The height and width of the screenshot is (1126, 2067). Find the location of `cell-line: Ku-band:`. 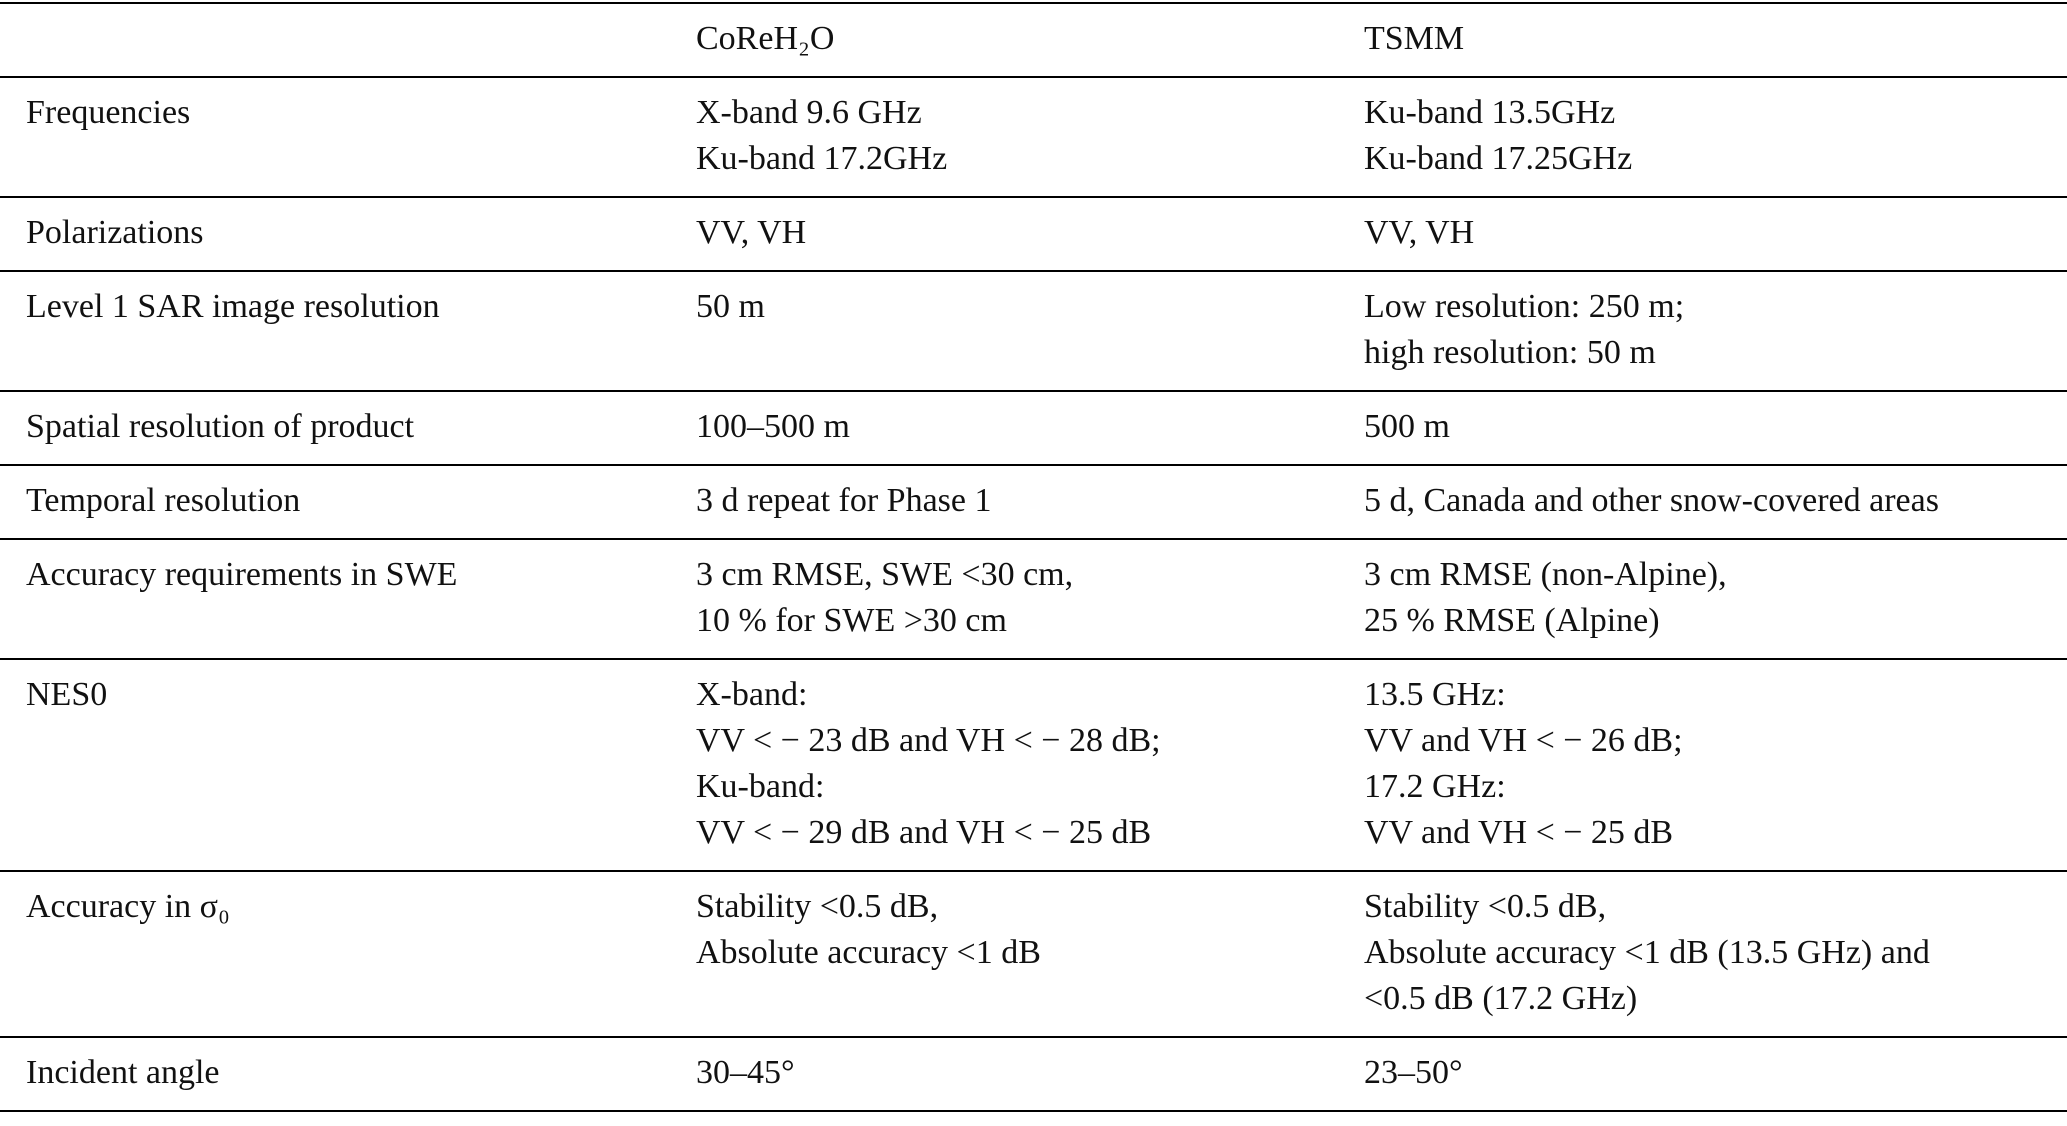

cell-line: Ku-band: is located at coordinates (760, 786).